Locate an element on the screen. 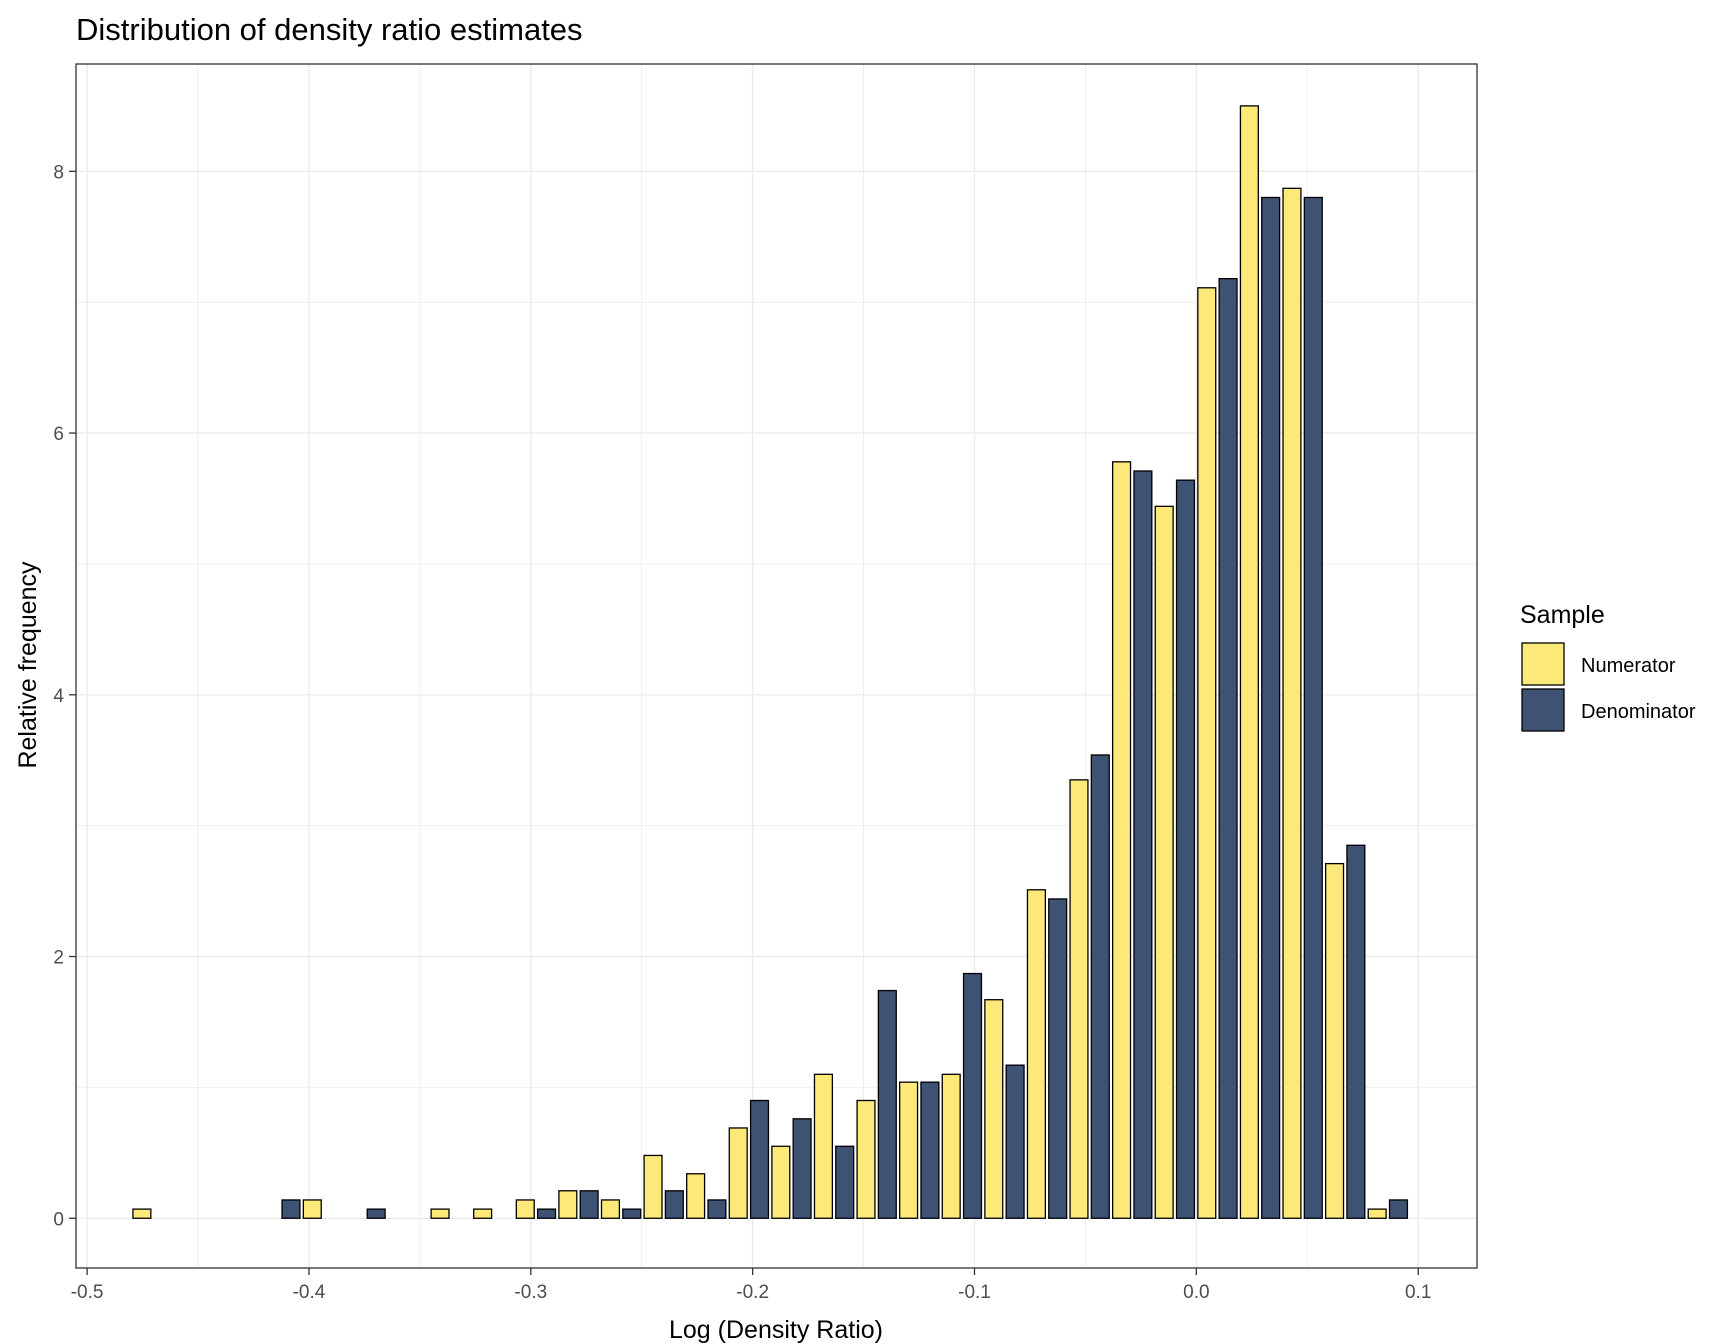 The image size is (1728, 1344). legend-label-denominator: Denominator is located at coordinates (1638, 712).